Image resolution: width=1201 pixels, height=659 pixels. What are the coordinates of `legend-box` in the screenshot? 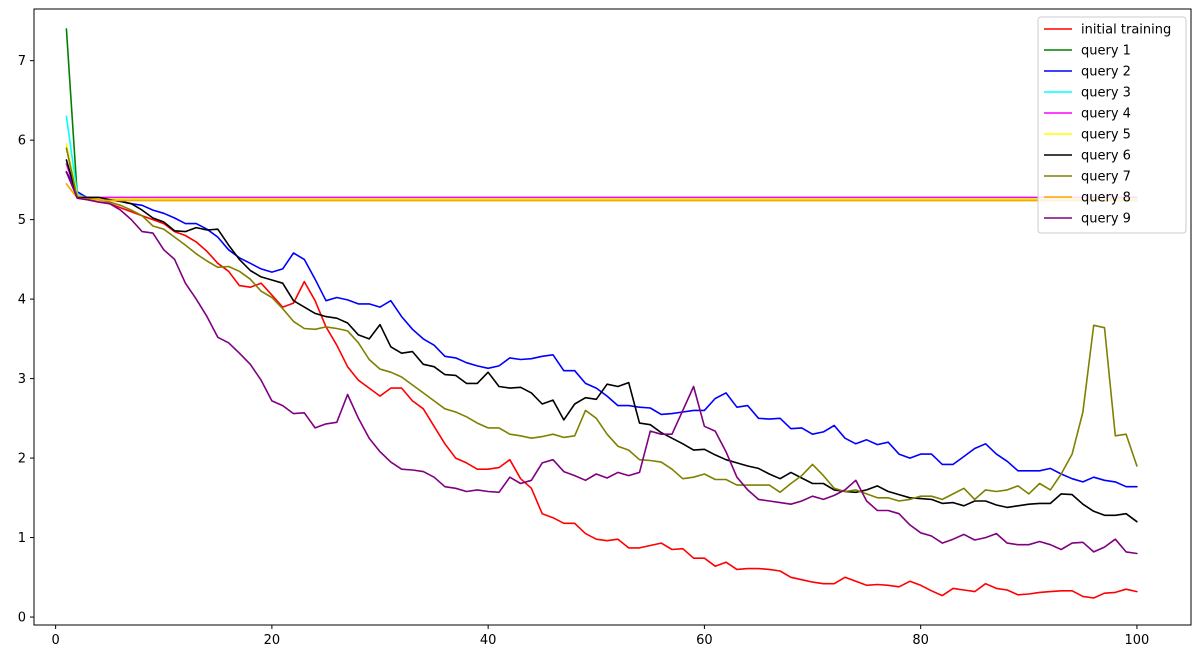 It's located at (1112, 125).